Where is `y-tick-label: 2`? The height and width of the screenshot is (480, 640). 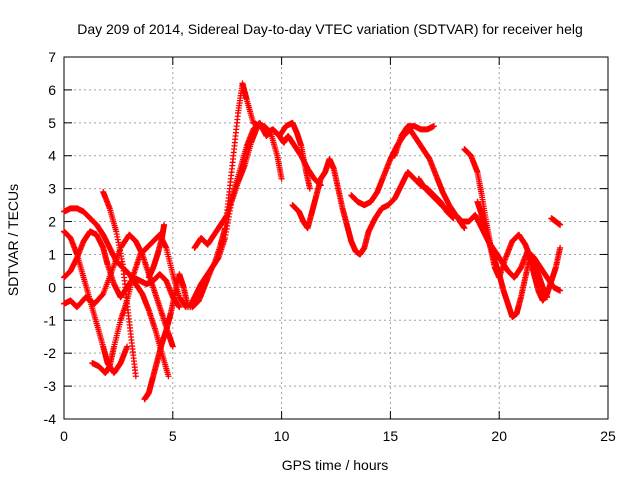
y-tick-label: 2 is located at coordinates (52, 222).